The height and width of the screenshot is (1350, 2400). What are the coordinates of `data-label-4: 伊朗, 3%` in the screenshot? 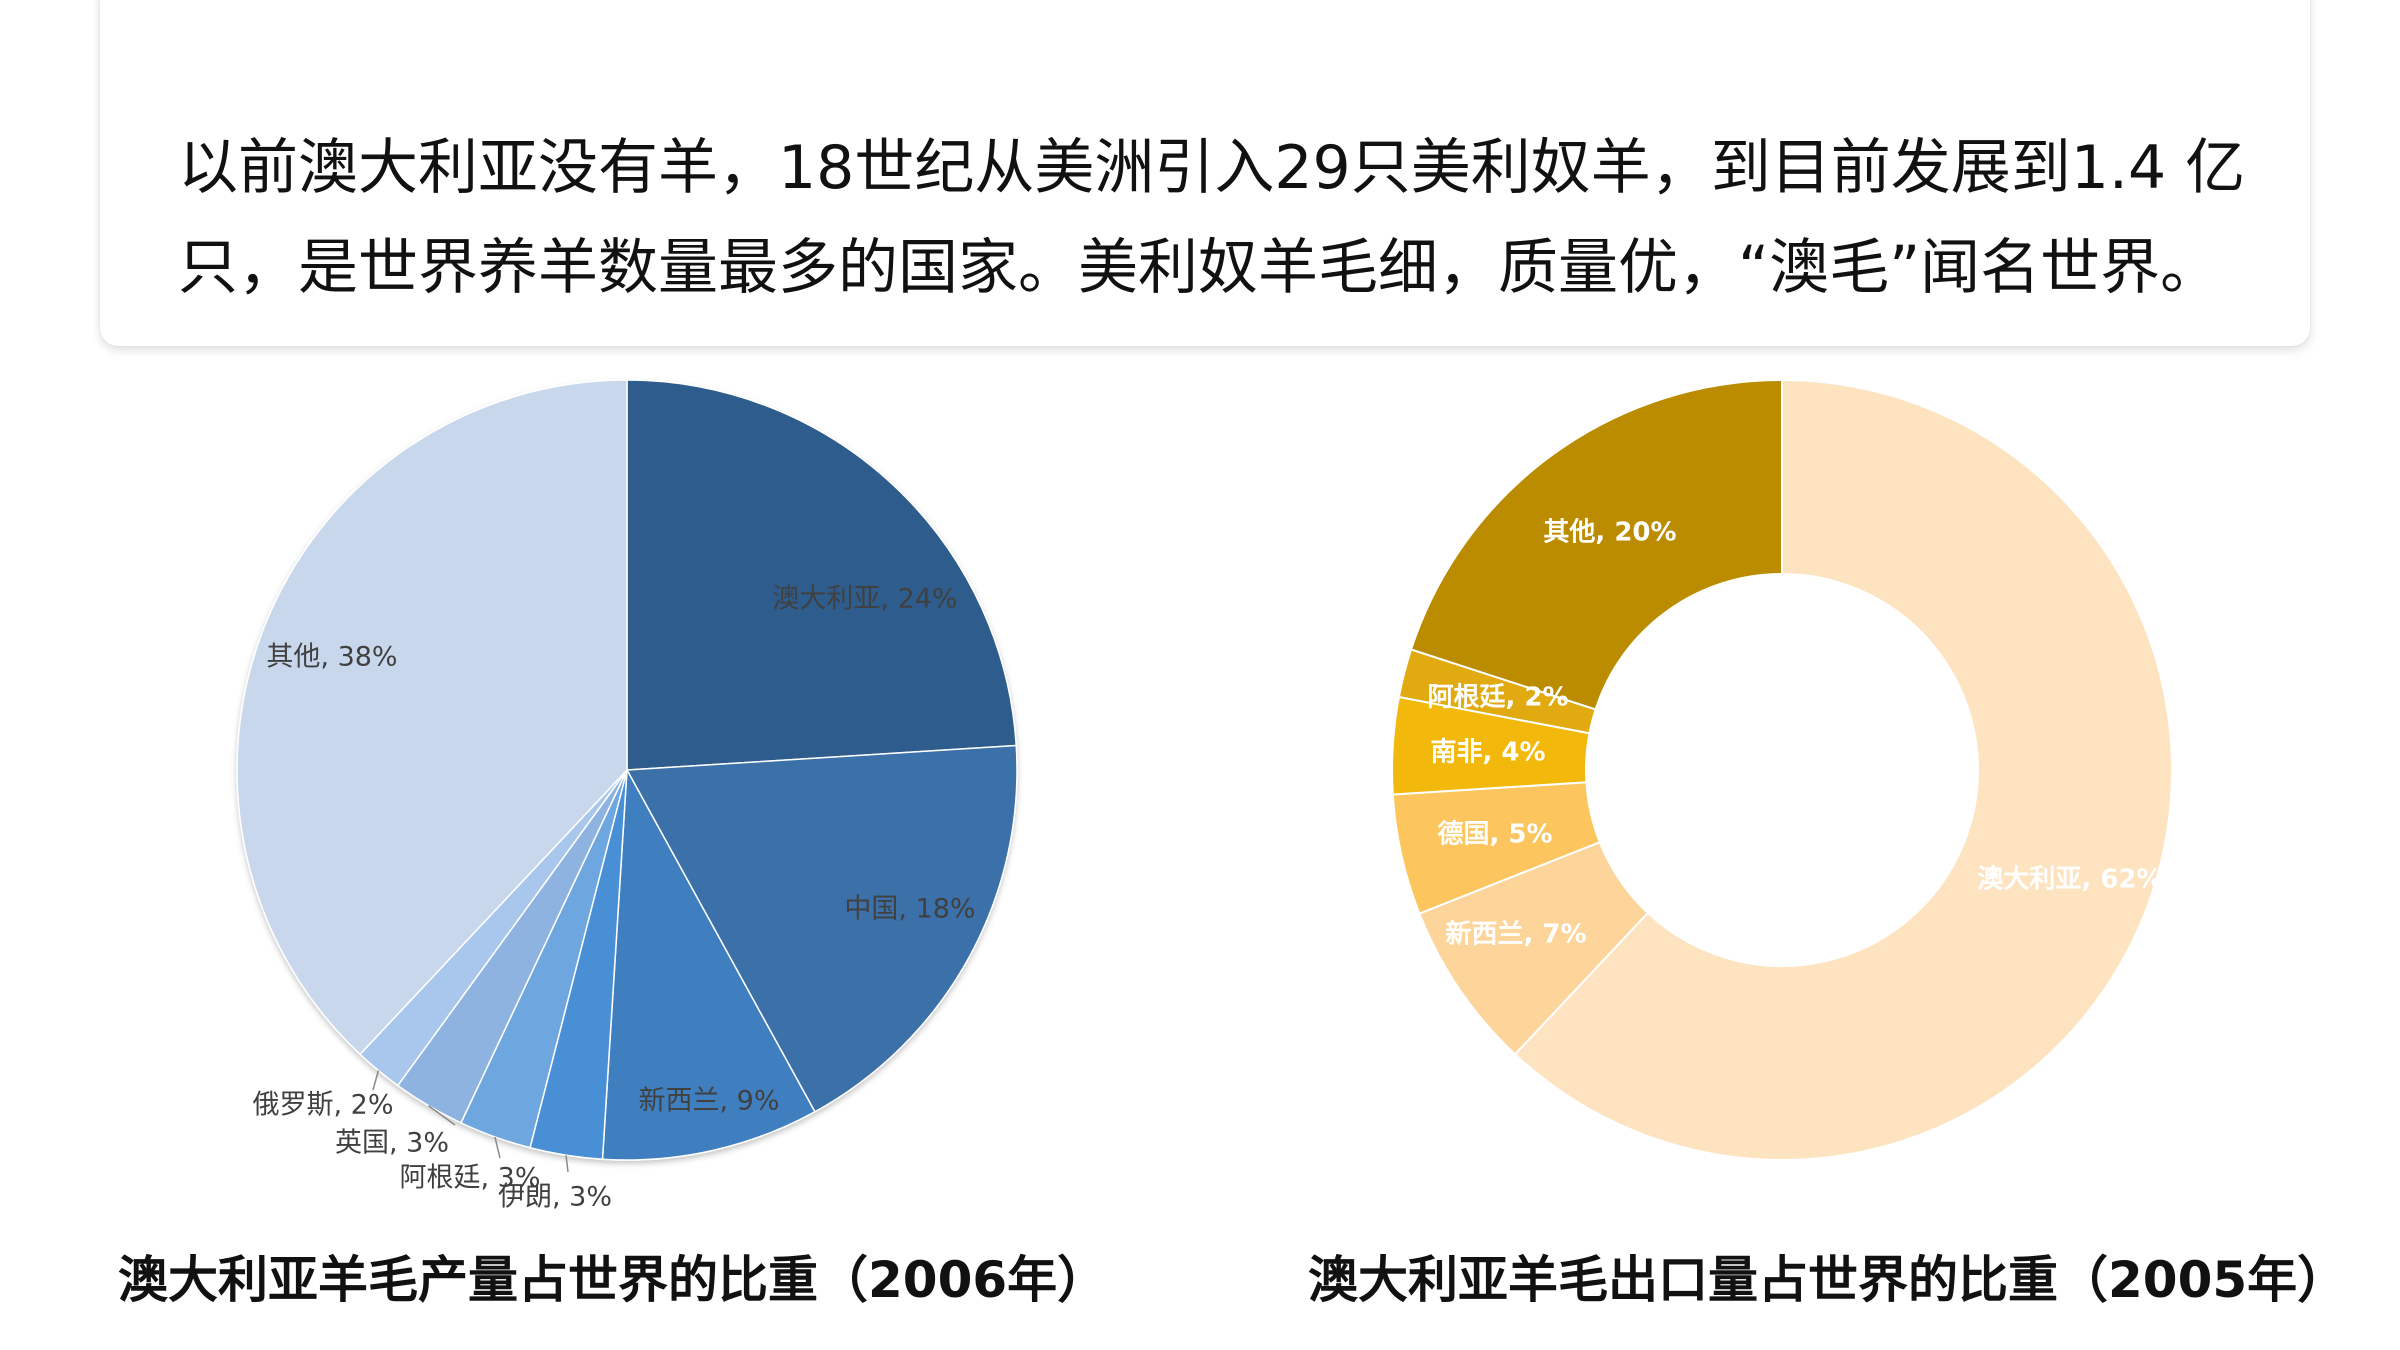 It's located at (555, 1197).